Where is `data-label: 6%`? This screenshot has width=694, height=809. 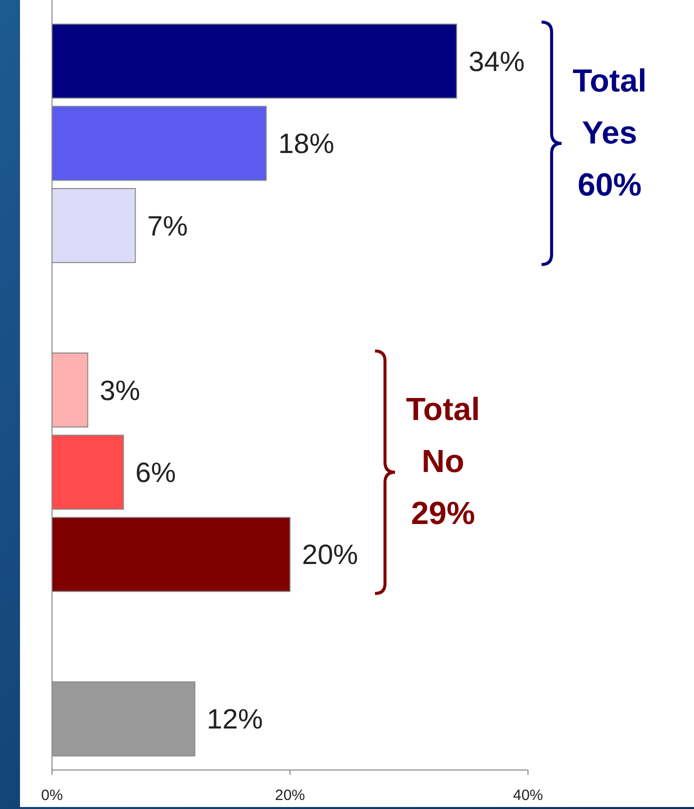
data-label: 6% is located at coordinates (155, 472).